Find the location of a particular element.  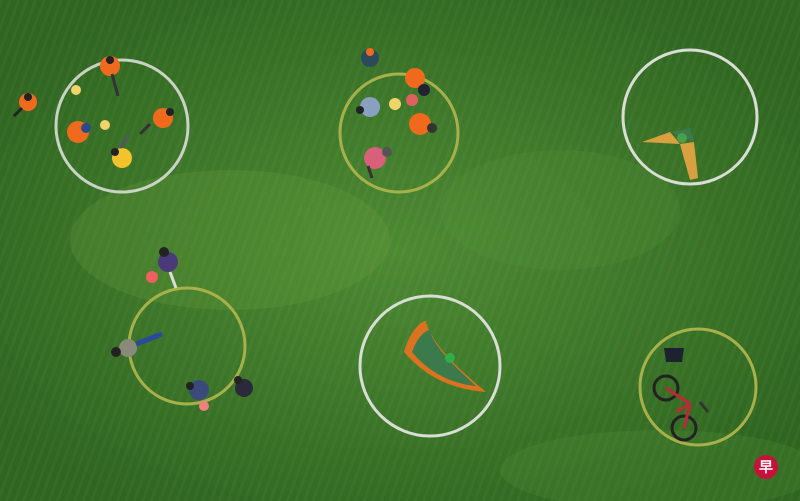

yellow-circle-bottom-right is located at coordinates (698, 387).